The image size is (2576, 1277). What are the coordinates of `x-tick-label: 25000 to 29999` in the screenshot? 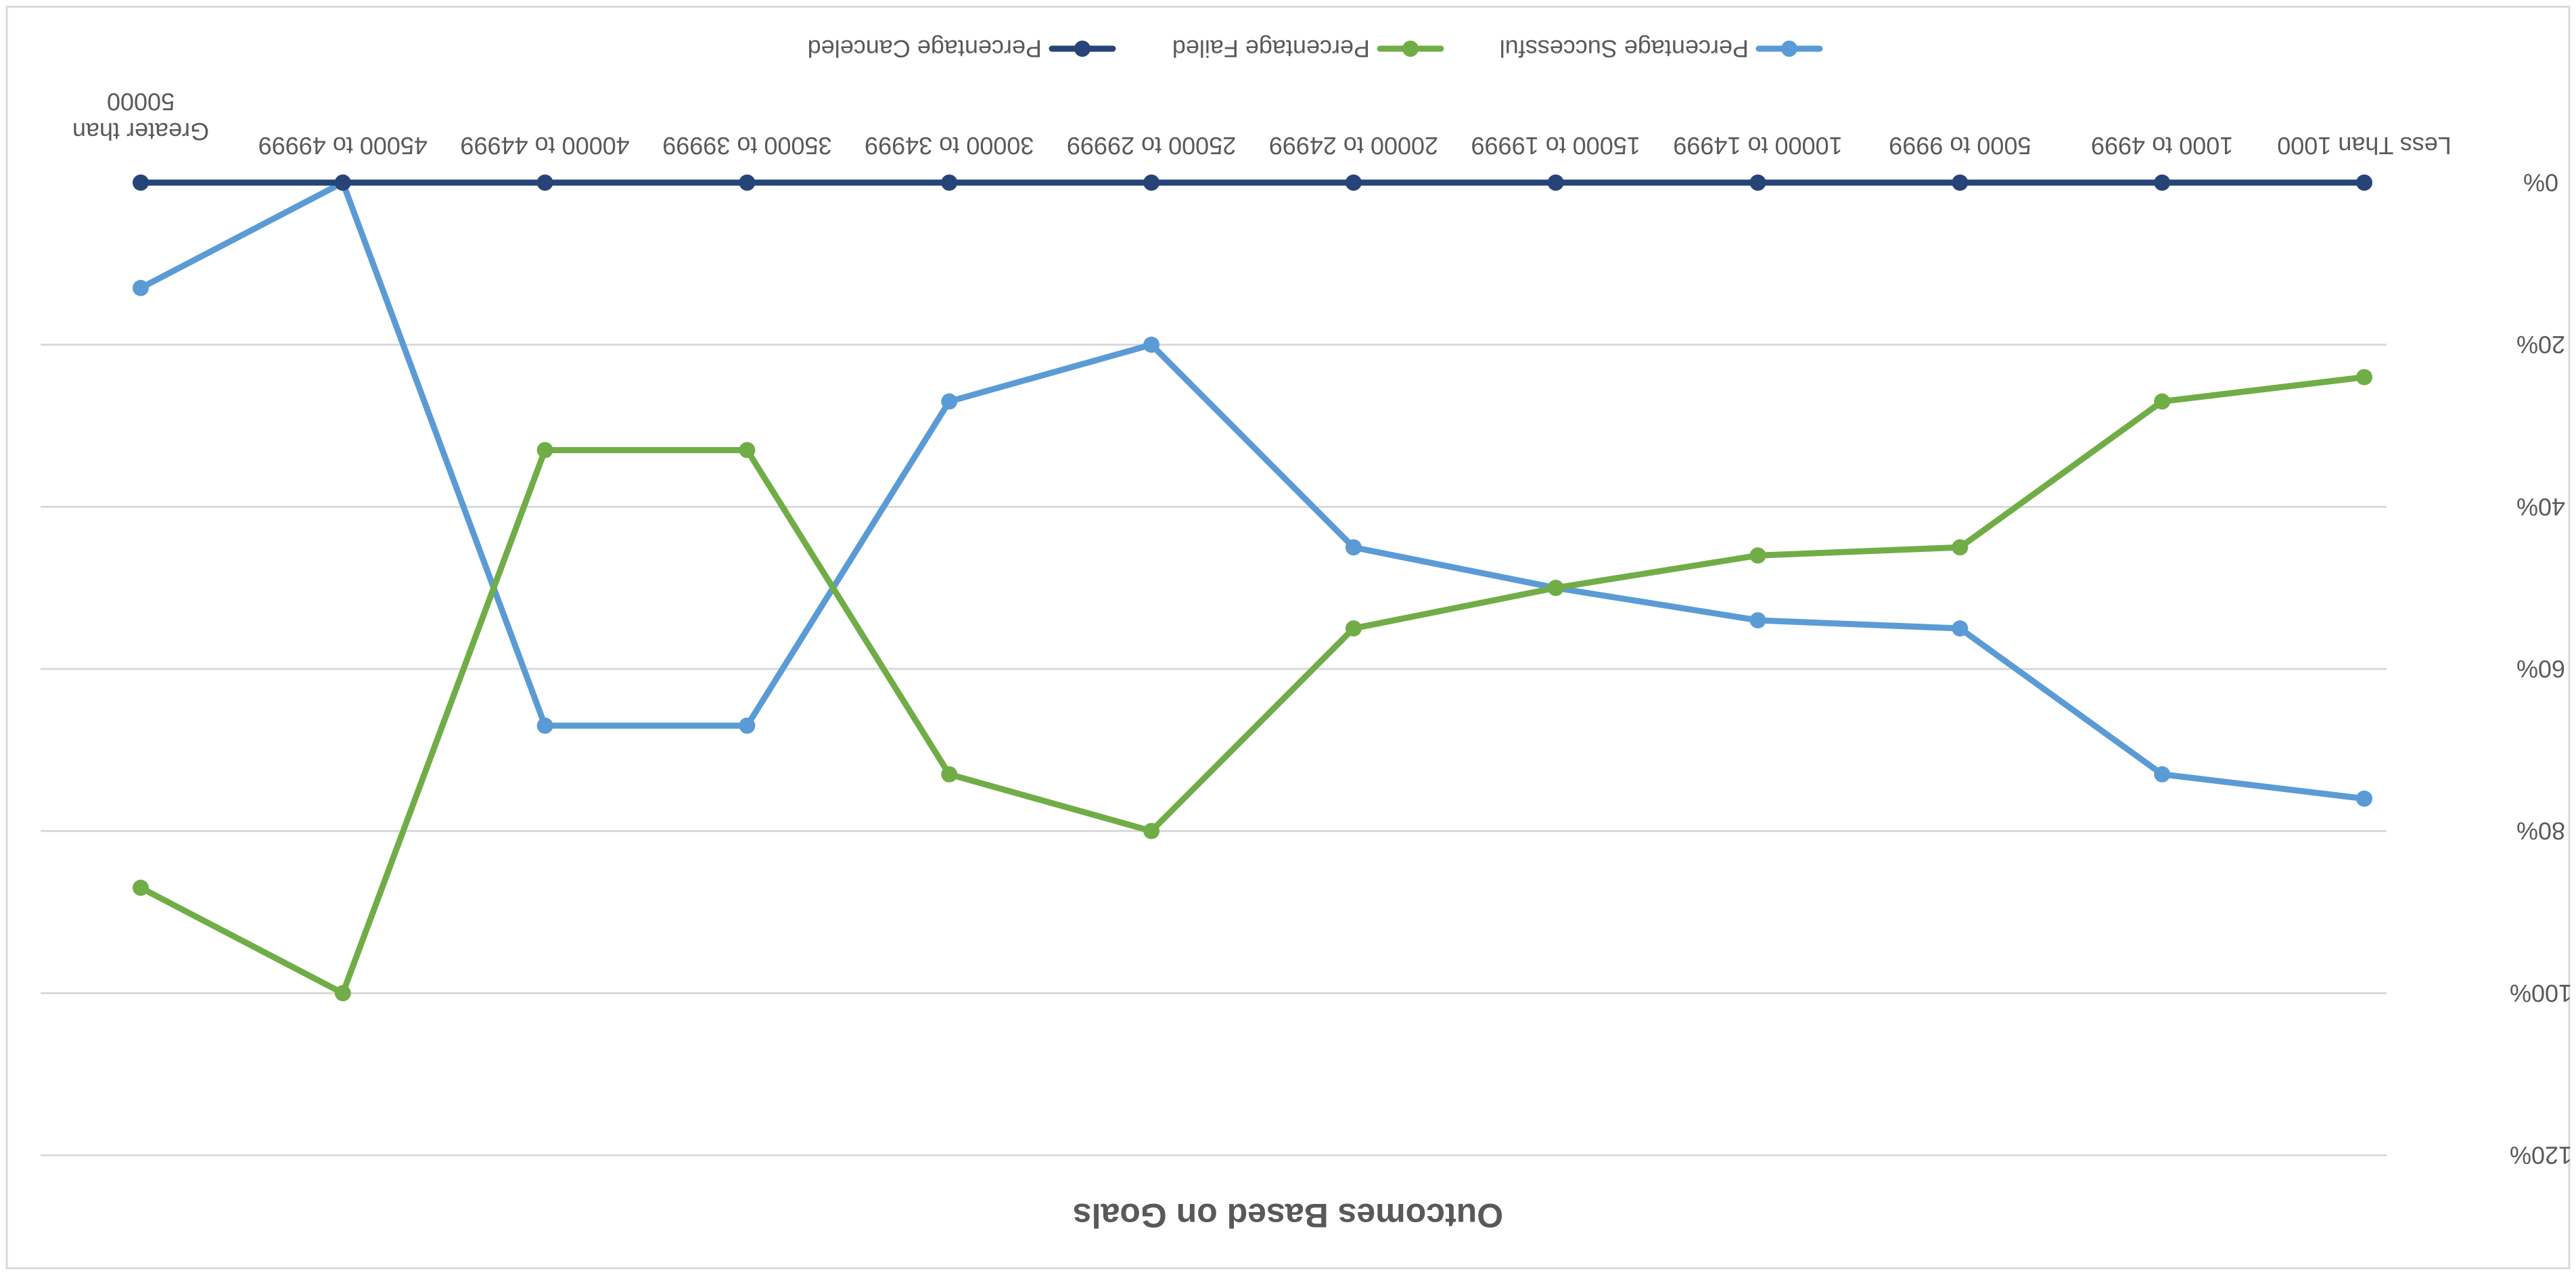 It's located at (1151, 146).